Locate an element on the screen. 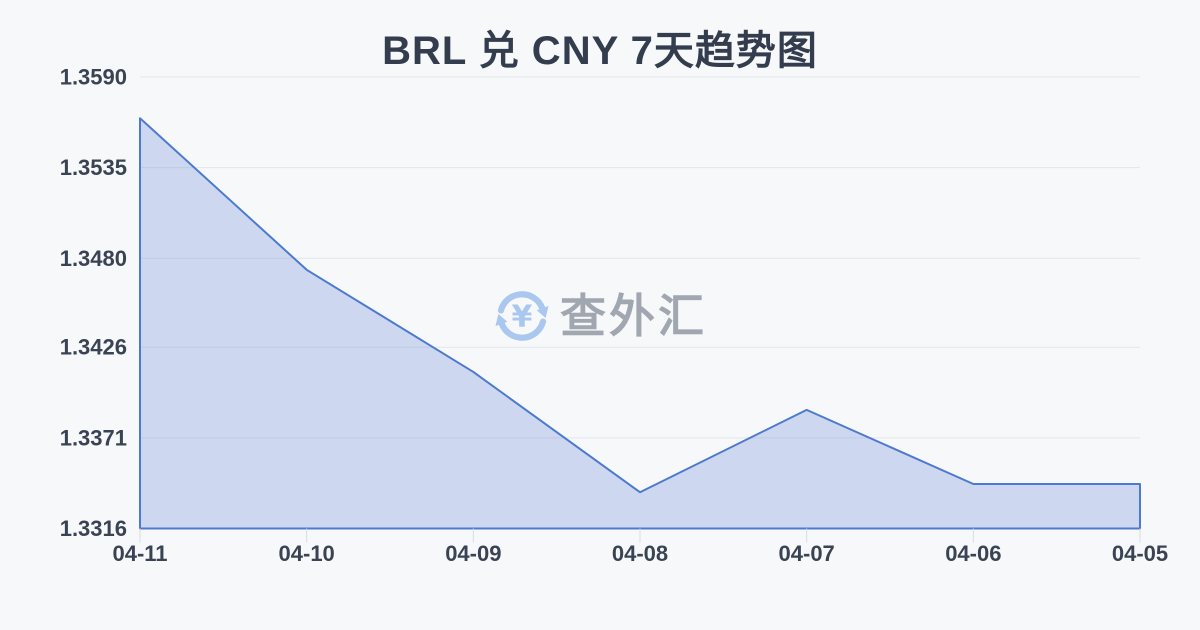  x-tick-label: 04-10 is located at coordinates (307, 553).